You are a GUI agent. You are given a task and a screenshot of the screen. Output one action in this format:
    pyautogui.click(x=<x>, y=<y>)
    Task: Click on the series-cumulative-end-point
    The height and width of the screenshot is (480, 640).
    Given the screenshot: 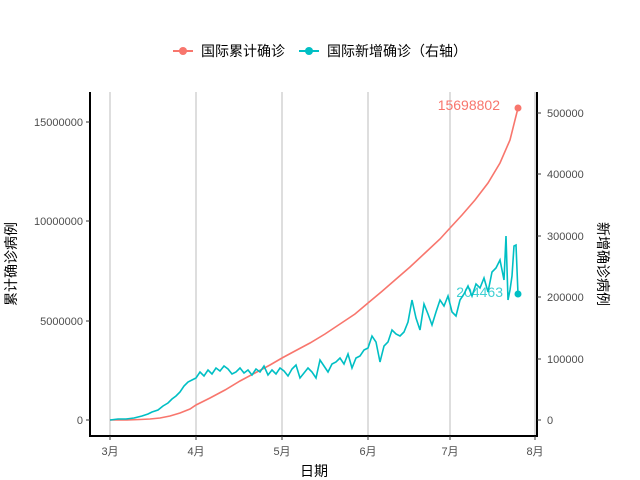 What is the action you would take?
    pyautogui.click(x=518, y=108)
    